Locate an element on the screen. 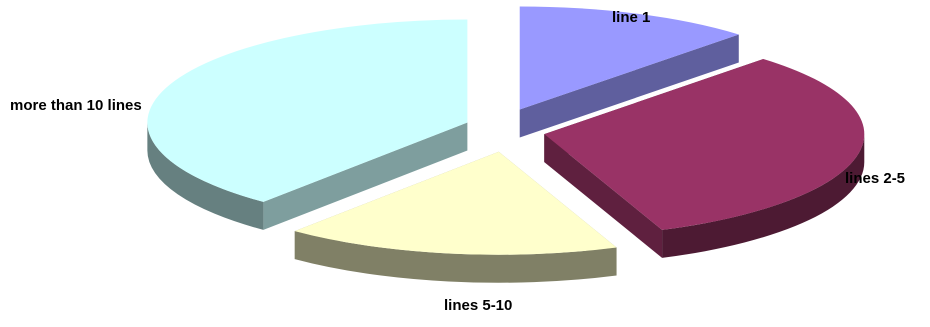 Image resolution: width=930 pixels, height=327 pixels. label-line-1: line 1 is located at coordinates (631, 17).